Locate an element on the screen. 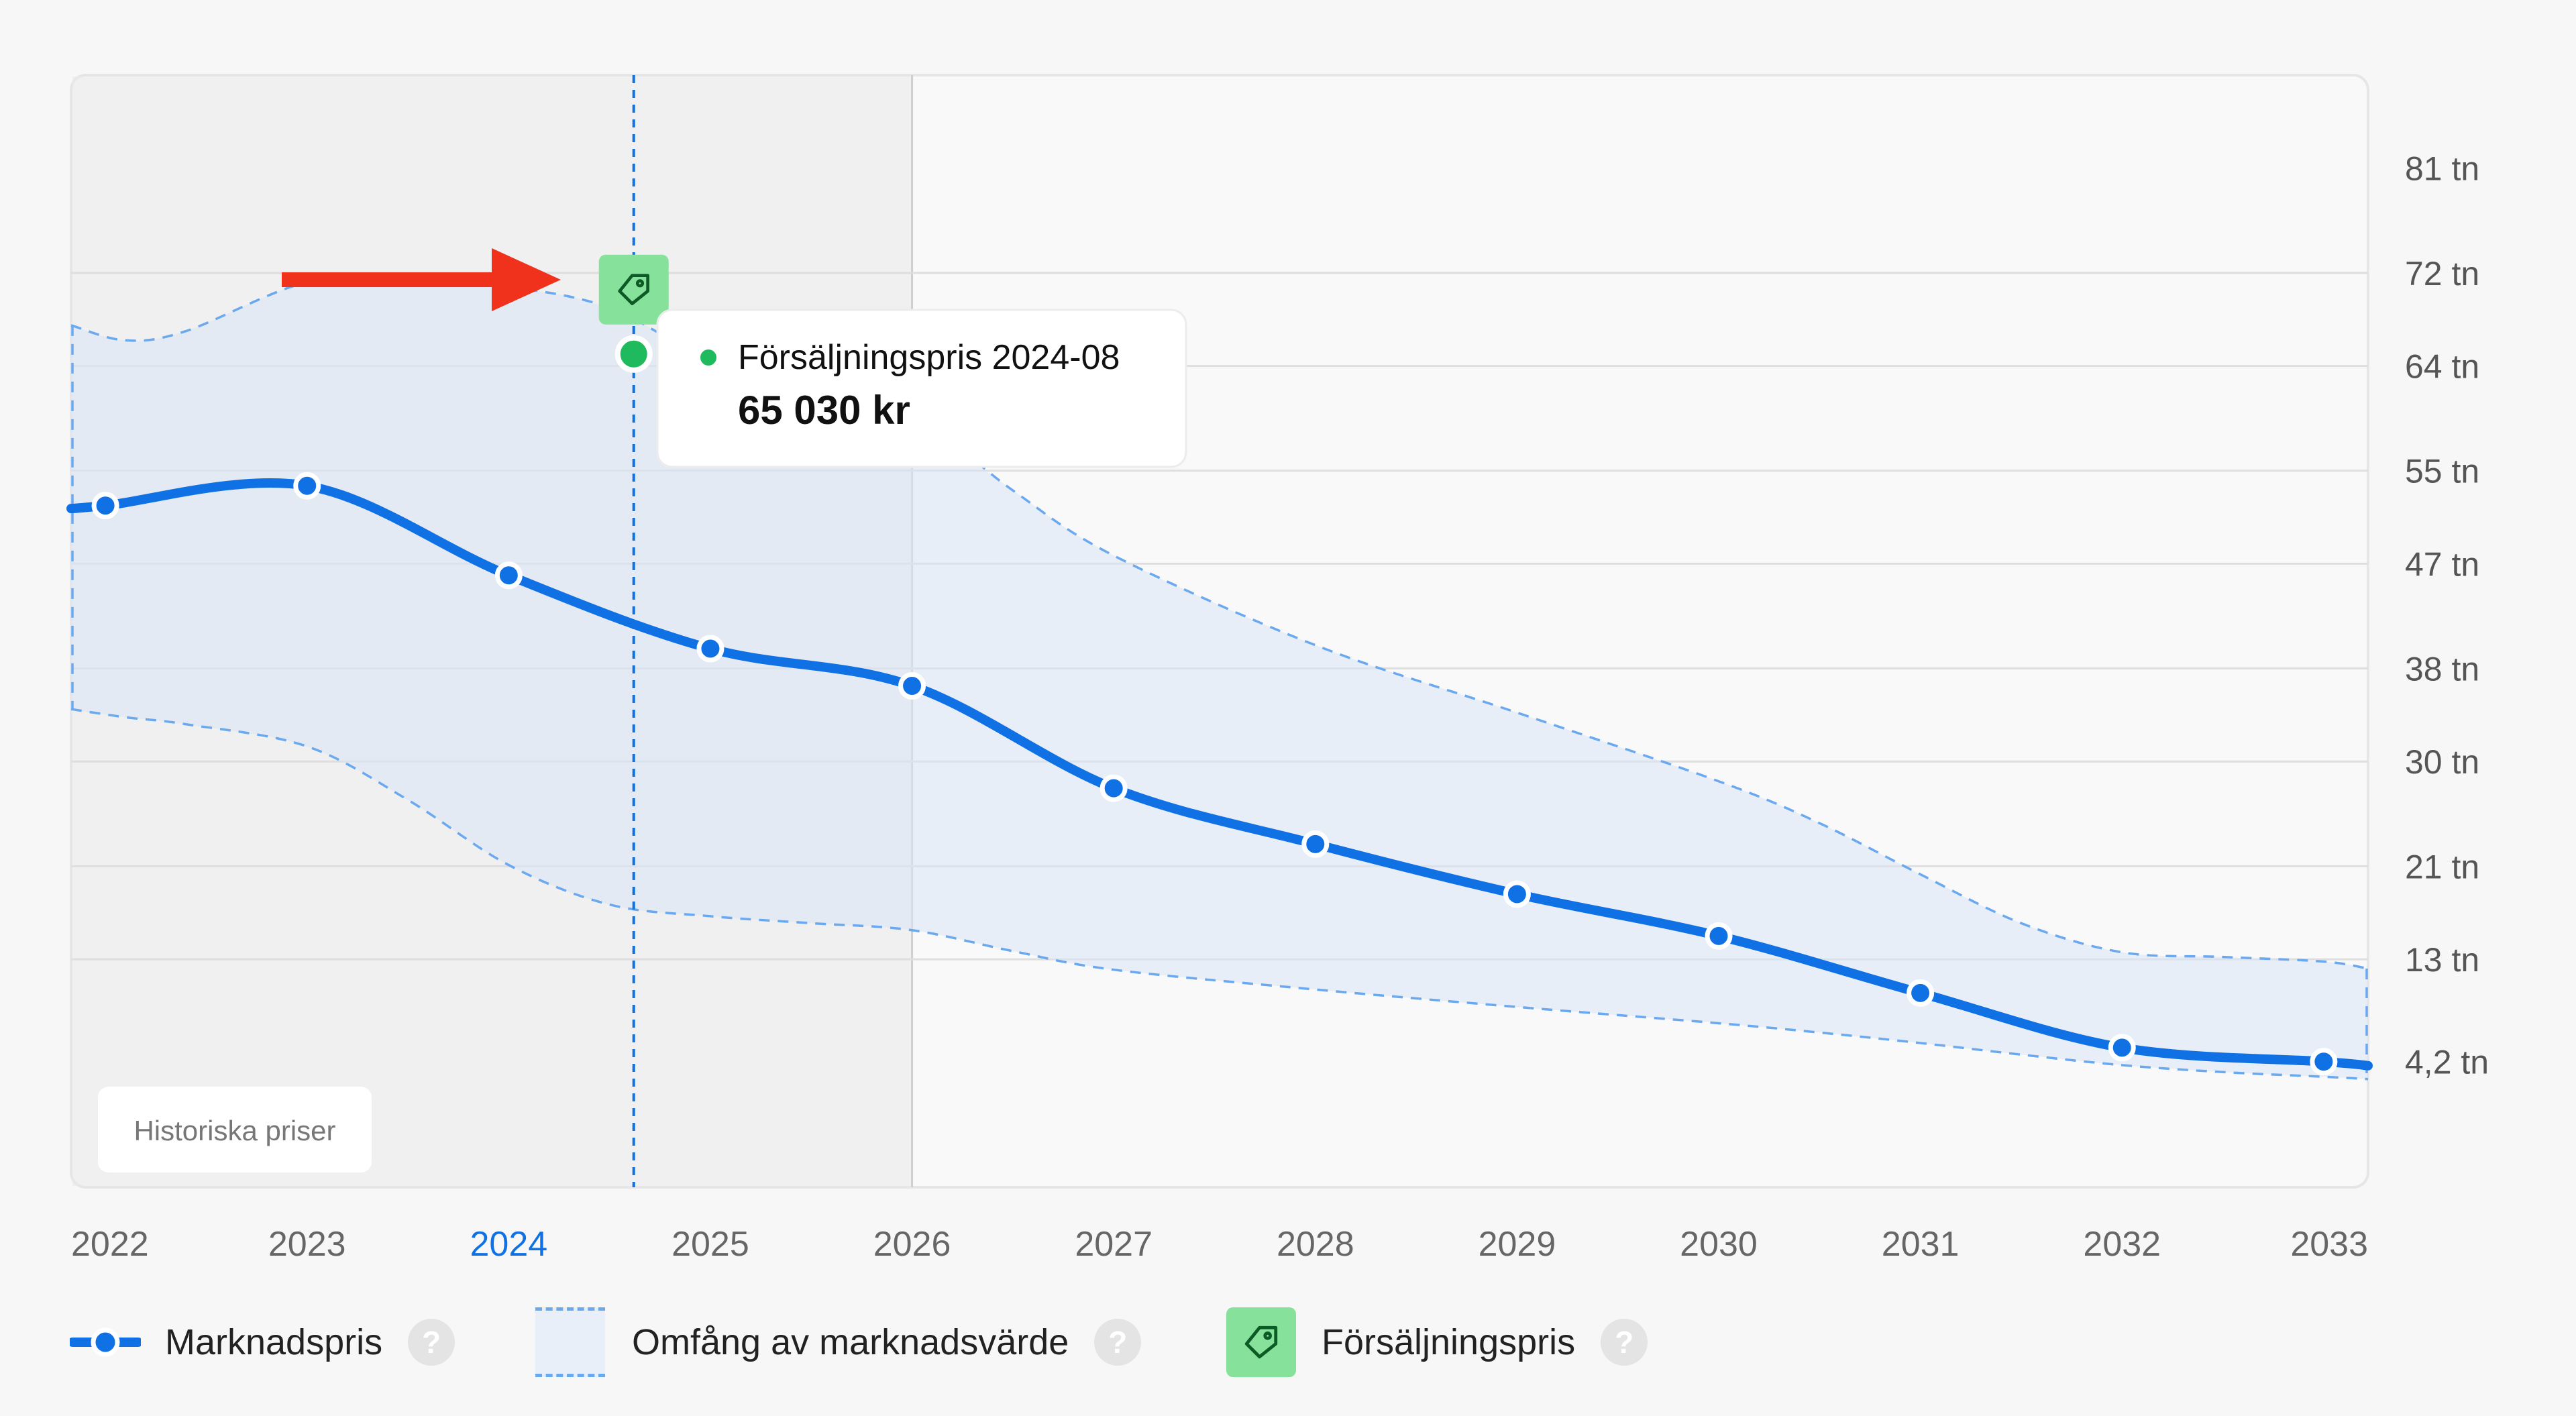 The width and height of the screenshot is (2576, 1416). sale-tag-background is located at coordinates (633, 289).